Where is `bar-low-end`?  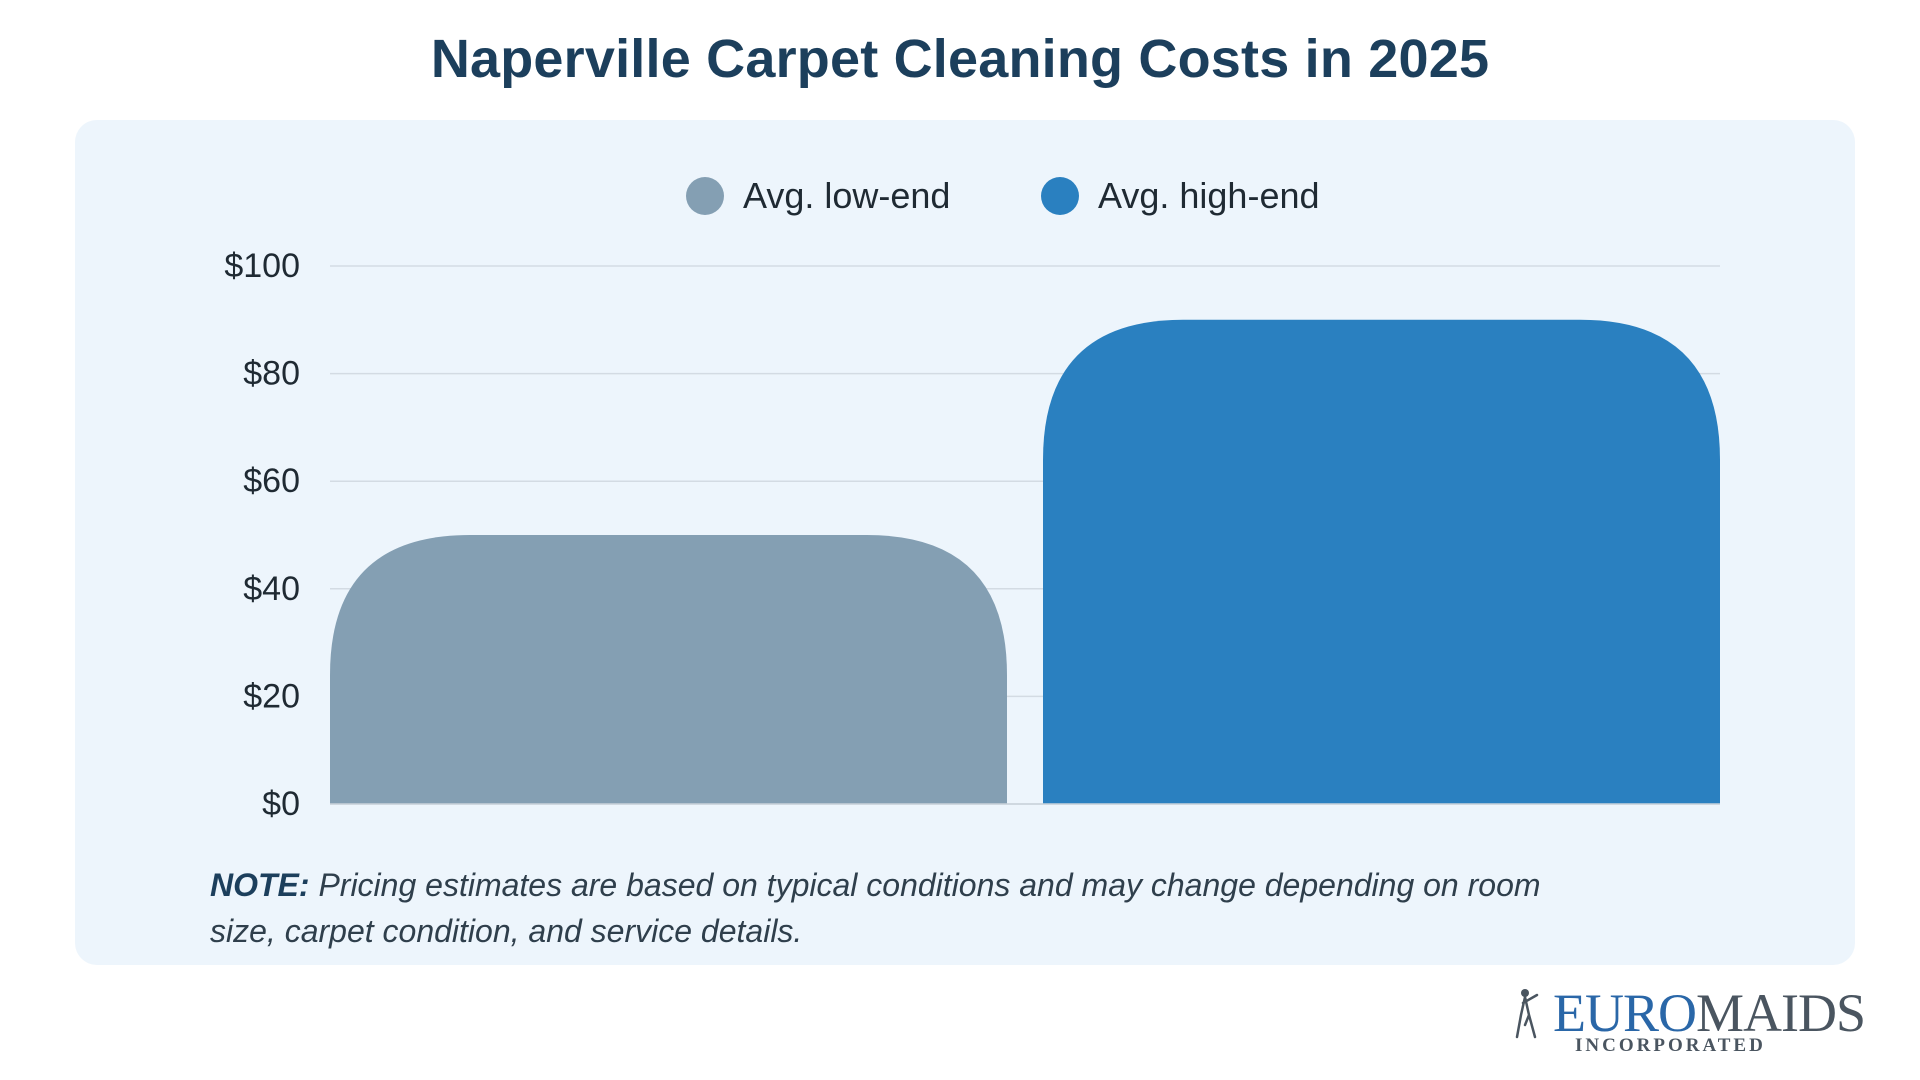
bar-low-end is located at coordinates (668, 669).